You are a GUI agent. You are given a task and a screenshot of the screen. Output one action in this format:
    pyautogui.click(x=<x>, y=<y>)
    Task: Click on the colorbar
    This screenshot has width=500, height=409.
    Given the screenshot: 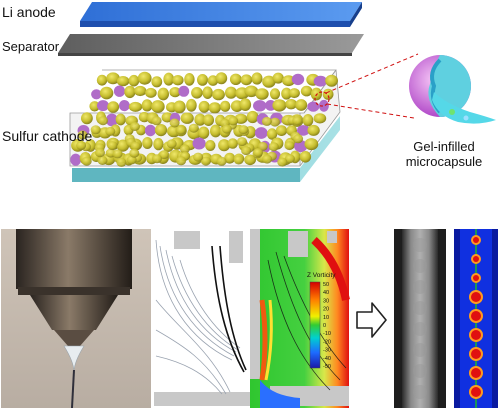 What is the action you would take?
    pyautogui.click(x=315, y=325)
    